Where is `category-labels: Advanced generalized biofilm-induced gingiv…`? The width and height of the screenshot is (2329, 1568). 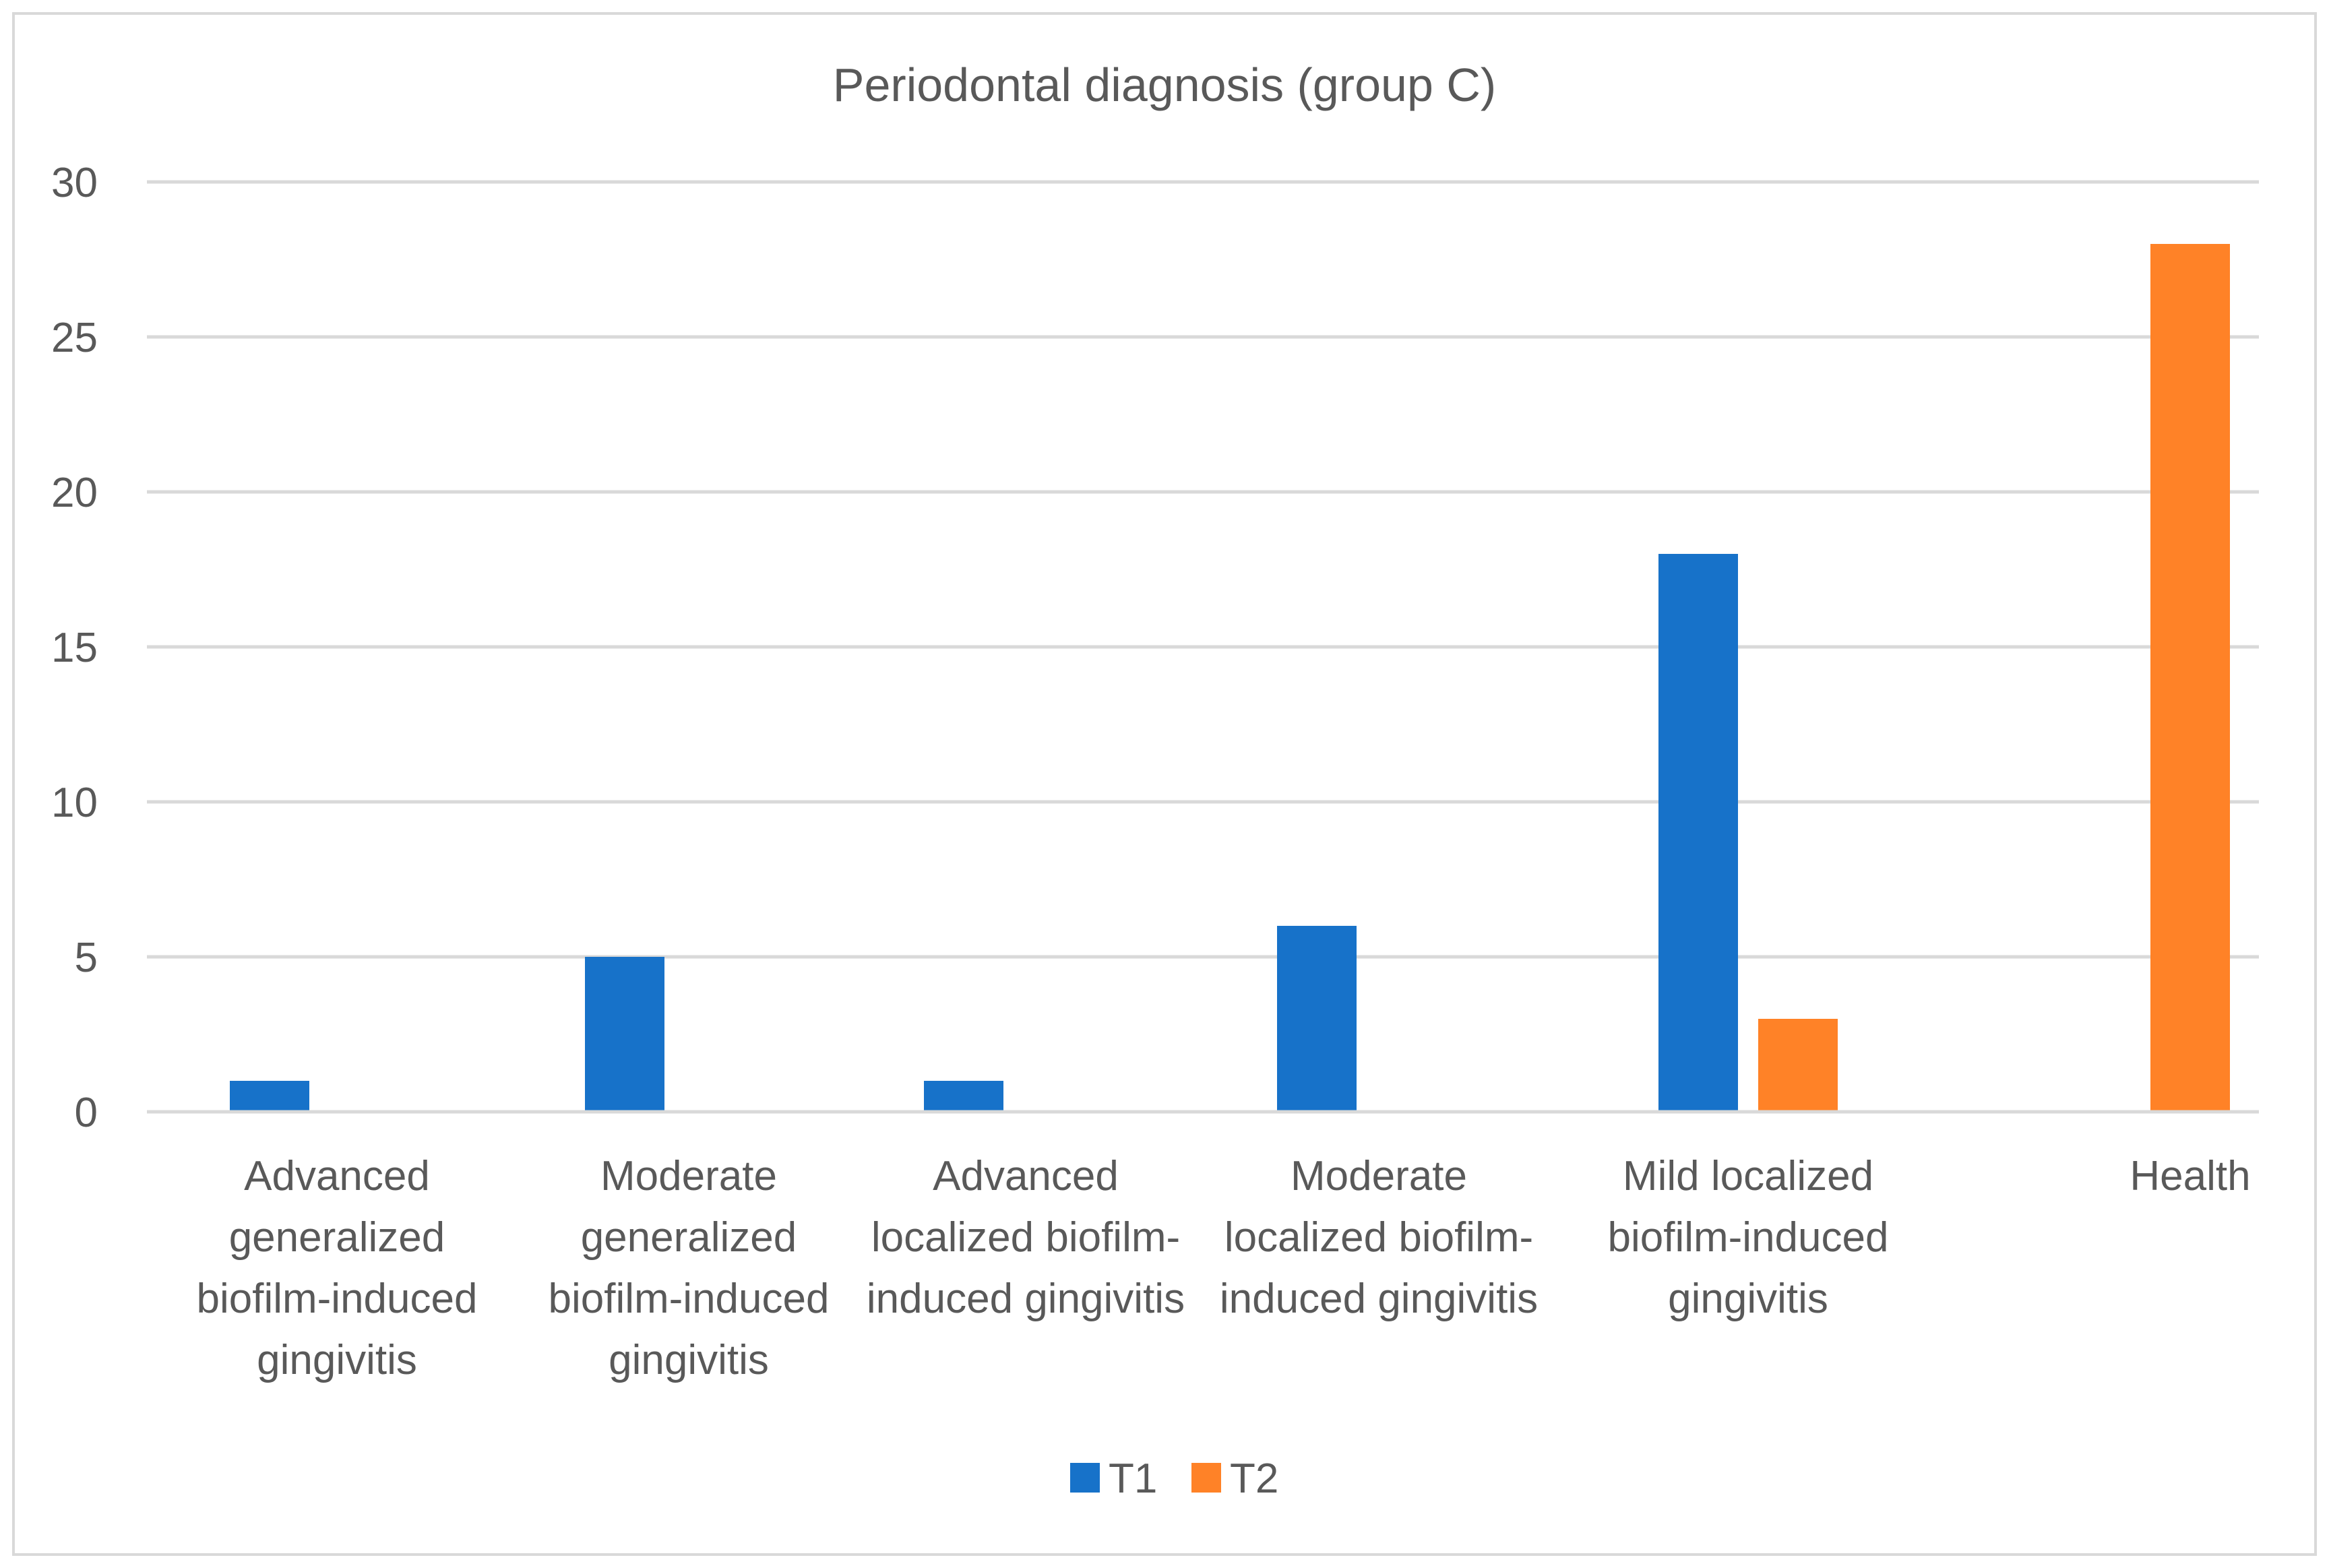
category-labels: Advanced generalized biofilm-induced gingiv… is located at coordinates (1224, 1268).